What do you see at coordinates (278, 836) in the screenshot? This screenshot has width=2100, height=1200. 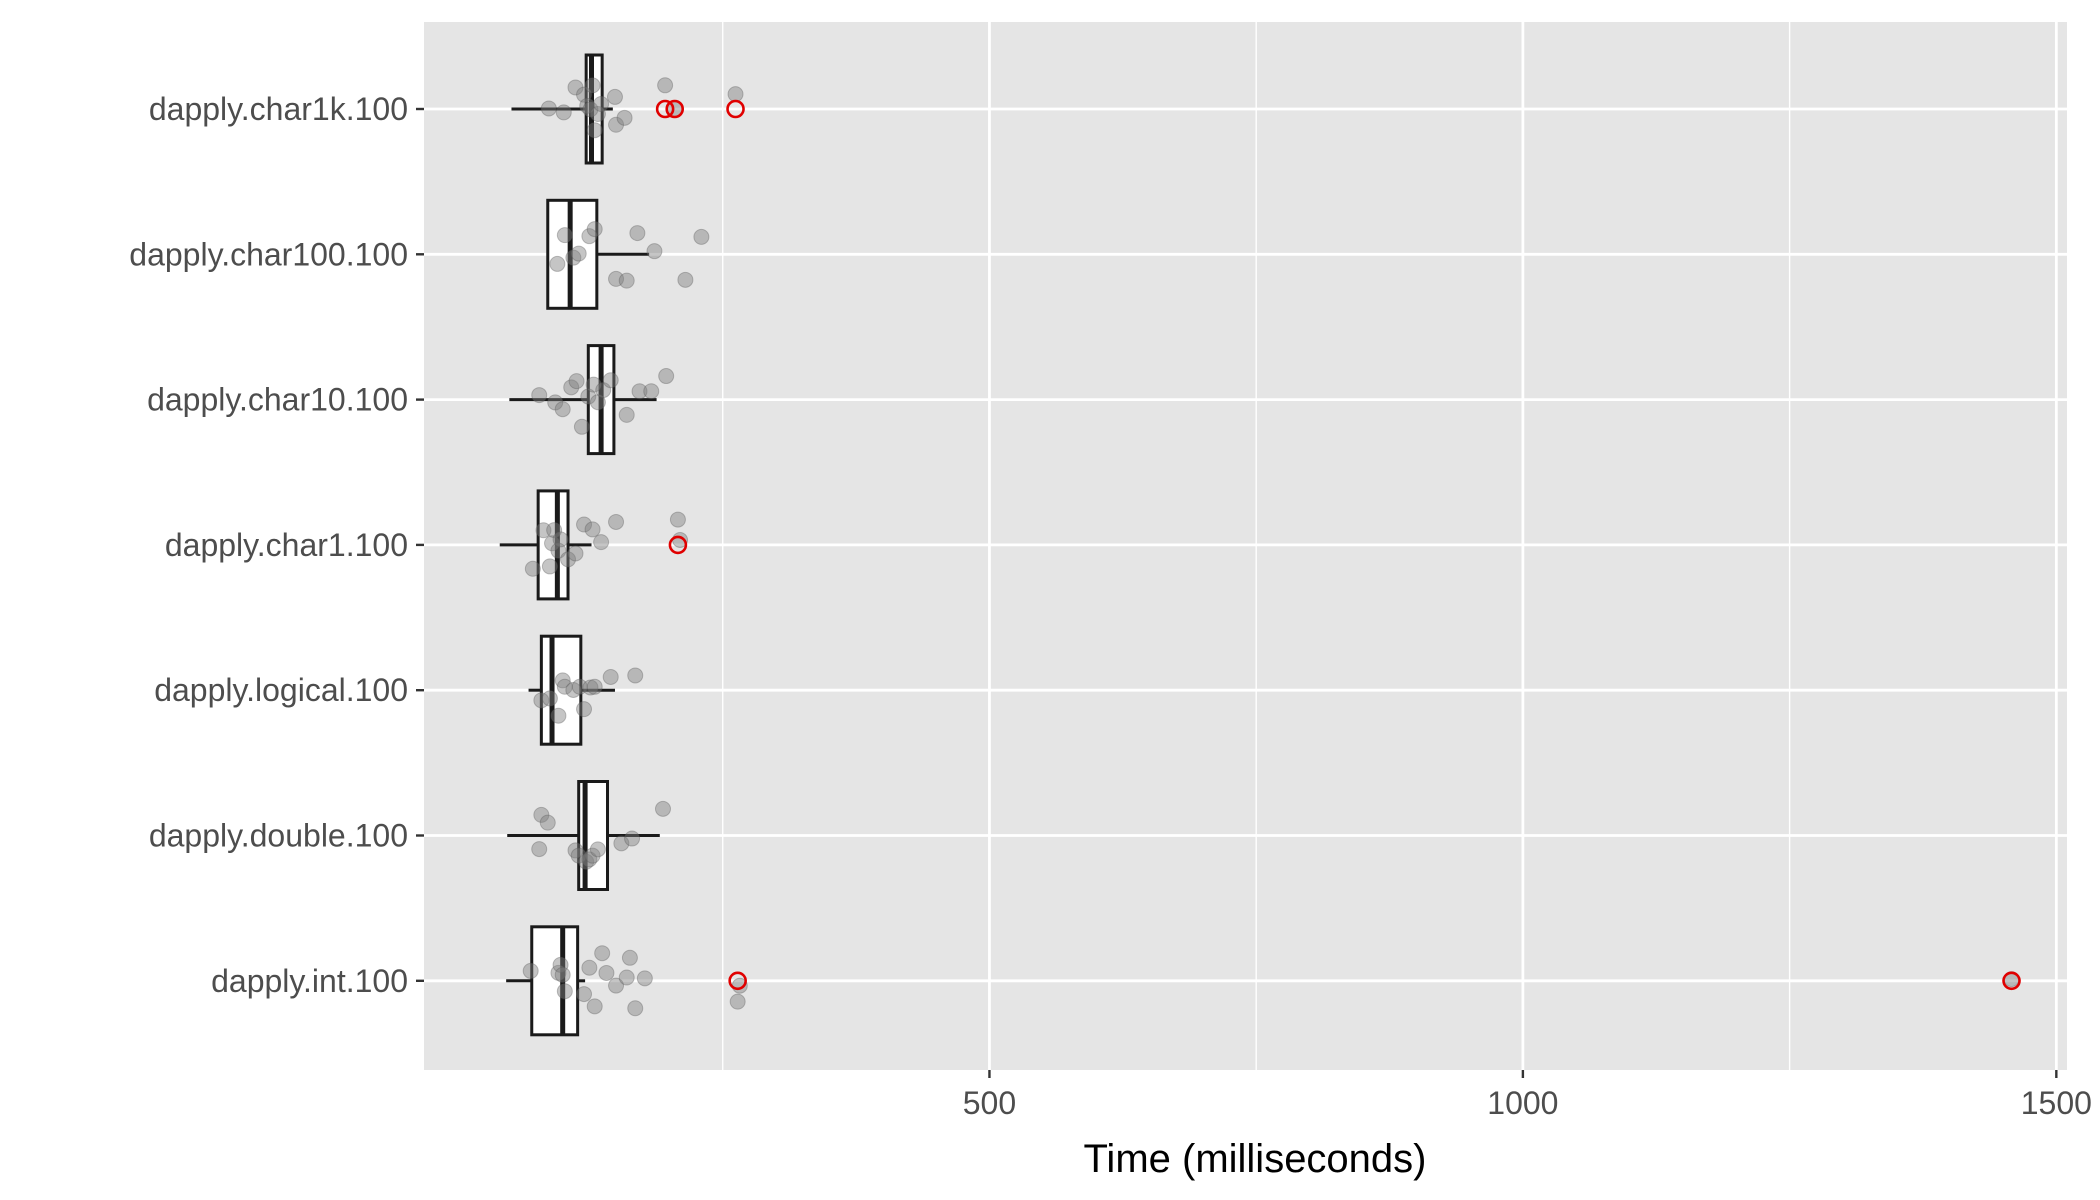 I see `y-tick-label-dapply-double-100: dapply.double.100` at bounding box center [278, 836].